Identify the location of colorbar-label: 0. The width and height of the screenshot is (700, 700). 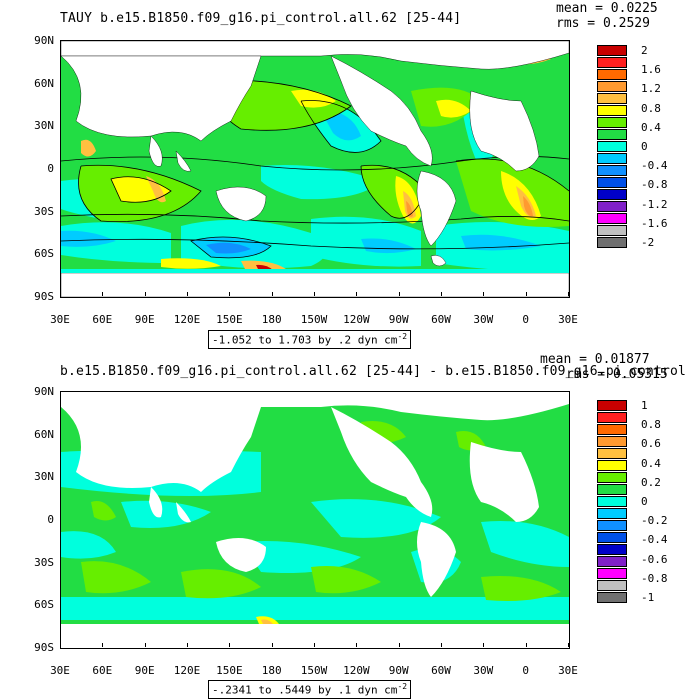
(644, 501).